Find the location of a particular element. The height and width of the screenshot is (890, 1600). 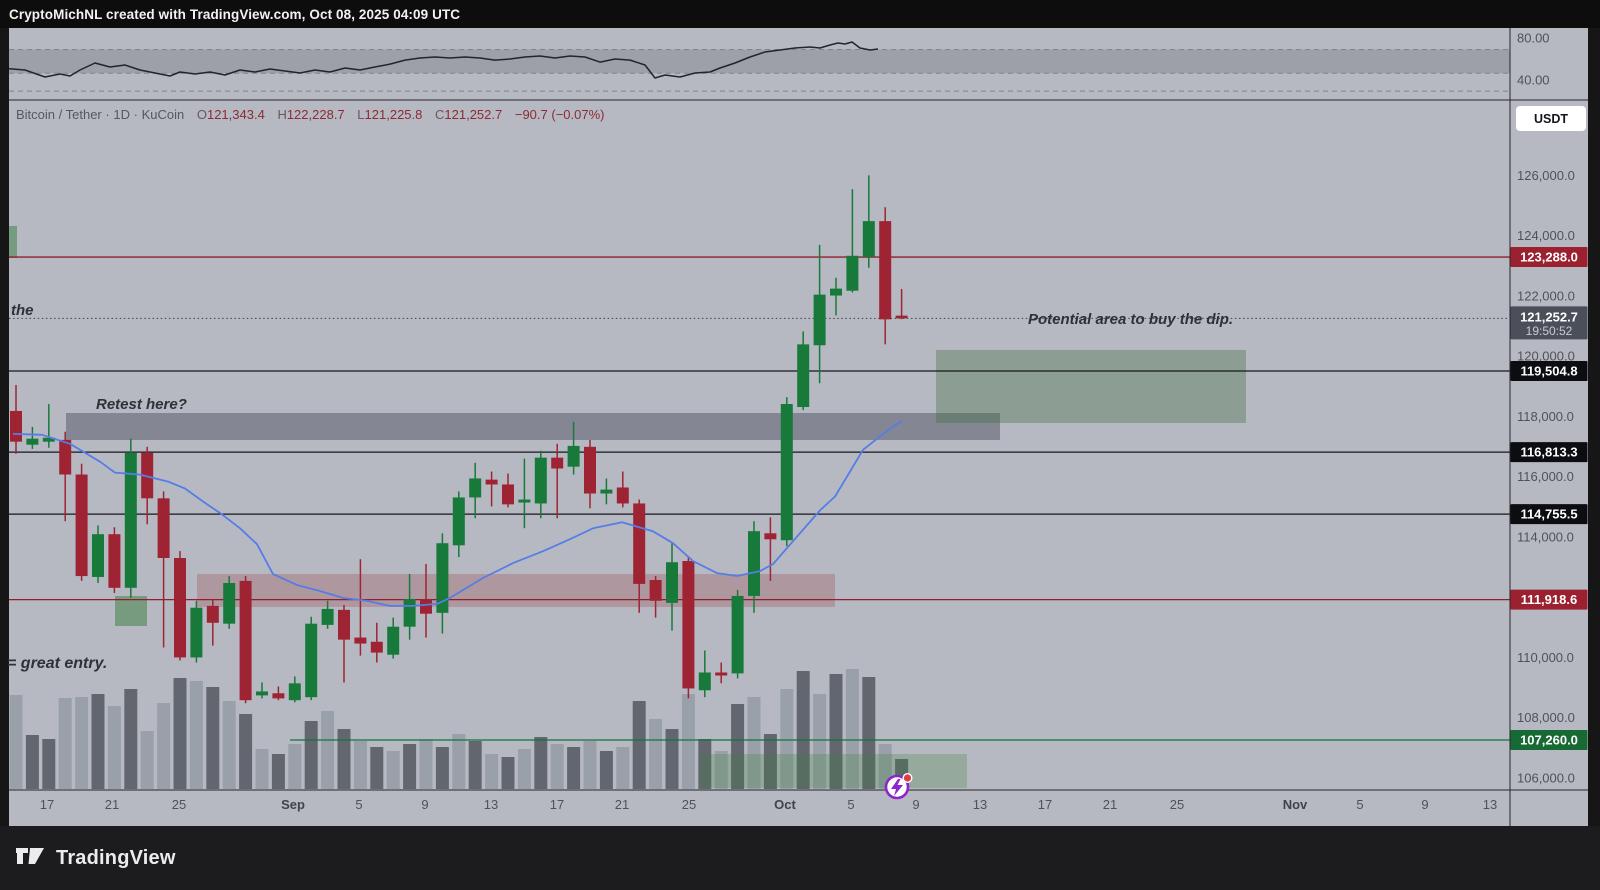

time-tick-label: Nov is located at coordinates (1295, 804).